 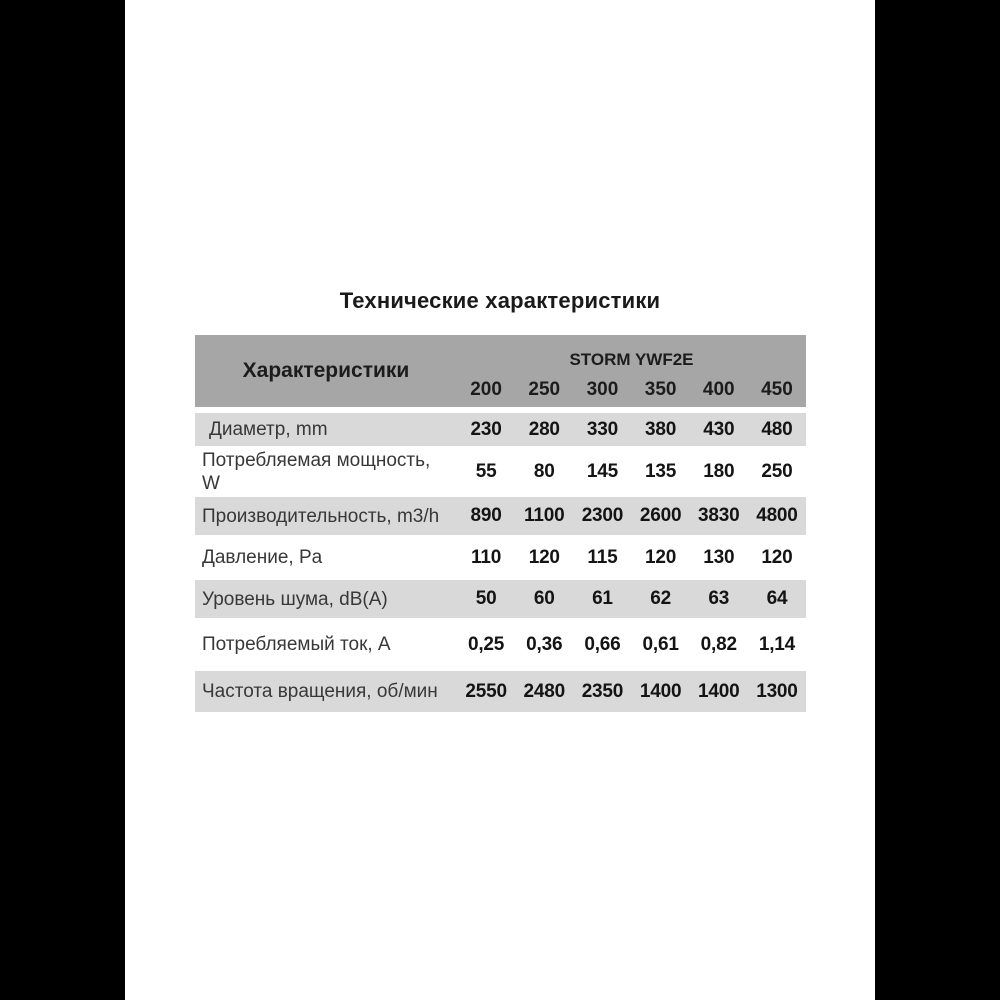 What do you see at coordinates (718, 389) in the screenshot?
I see `model-size-header: 400` at bounding box center [718, 389].